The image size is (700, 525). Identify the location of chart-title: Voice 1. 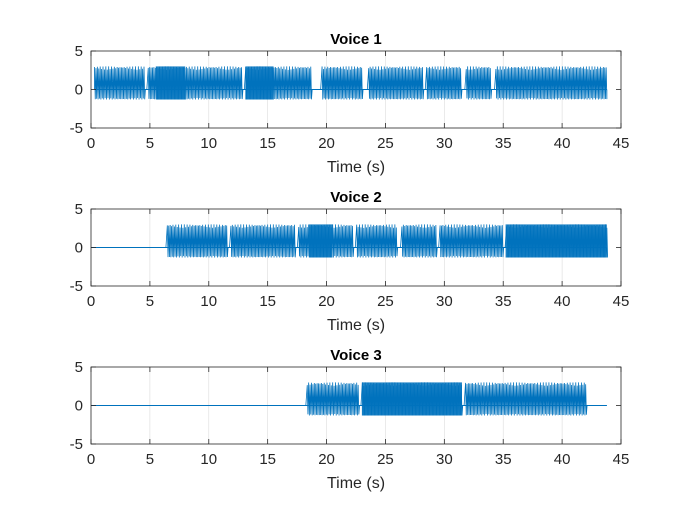
(355, 39).